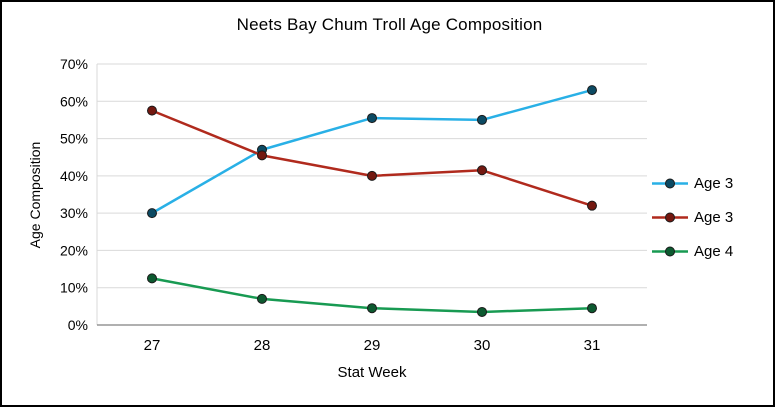 This screenshot has height=407, width=775. I want to click on y-axis-tick-labels: 0% 10% 20% 30% 40% 50% 60% 70%, so click(74, 194).